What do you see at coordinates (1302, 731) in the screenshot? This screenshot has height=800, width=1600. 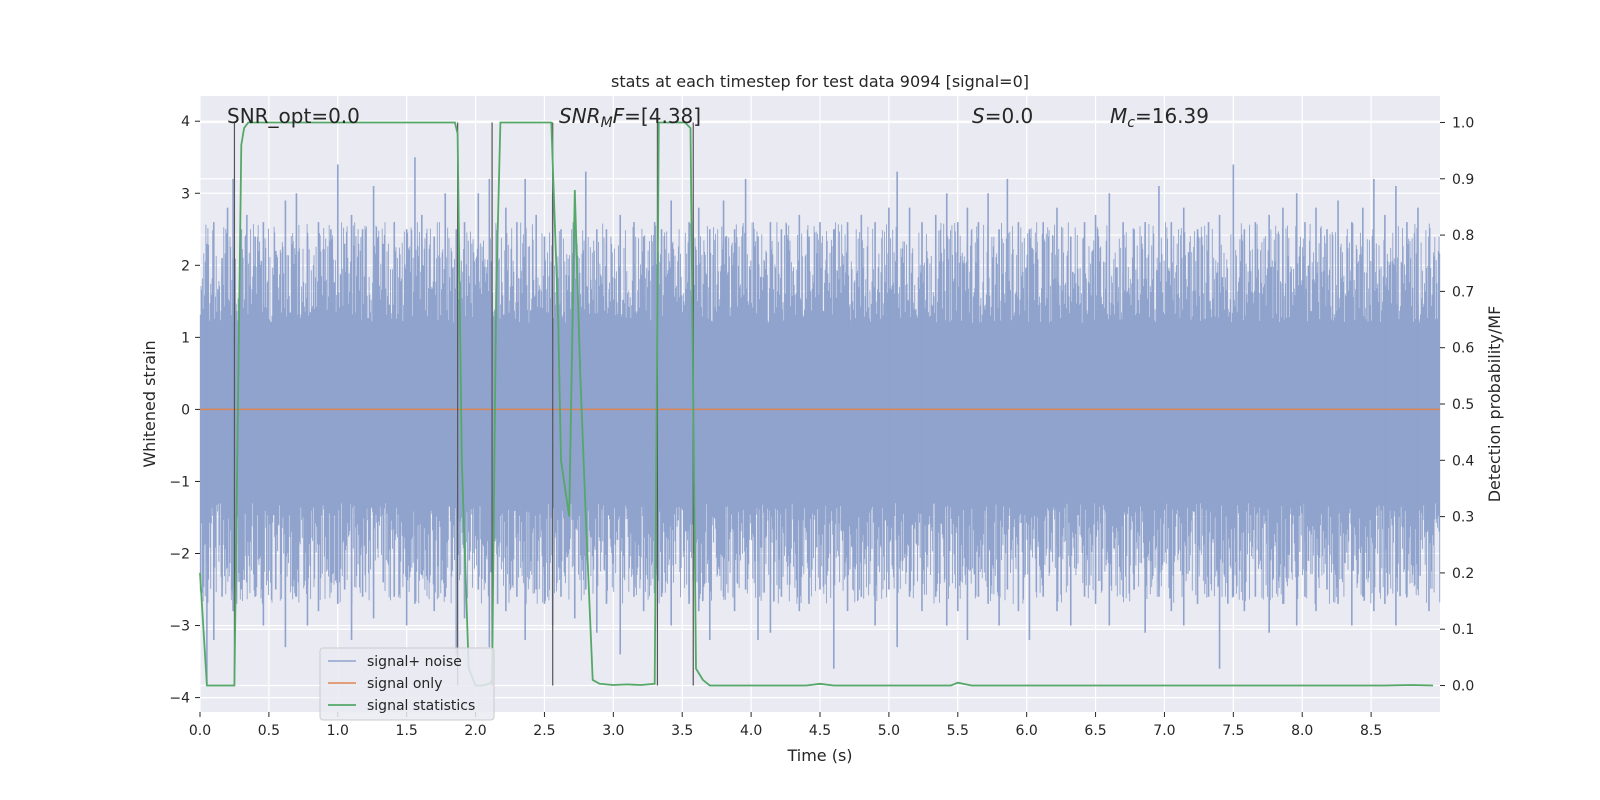 I see `x-tick-label: 8.0` at bounding box center [1302, 731].